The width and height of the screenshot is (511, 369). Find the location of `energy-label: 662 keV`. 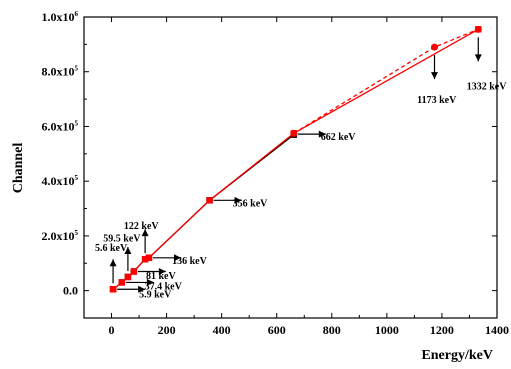

energy-label: 662 keV is located at coordinates (339, 137).